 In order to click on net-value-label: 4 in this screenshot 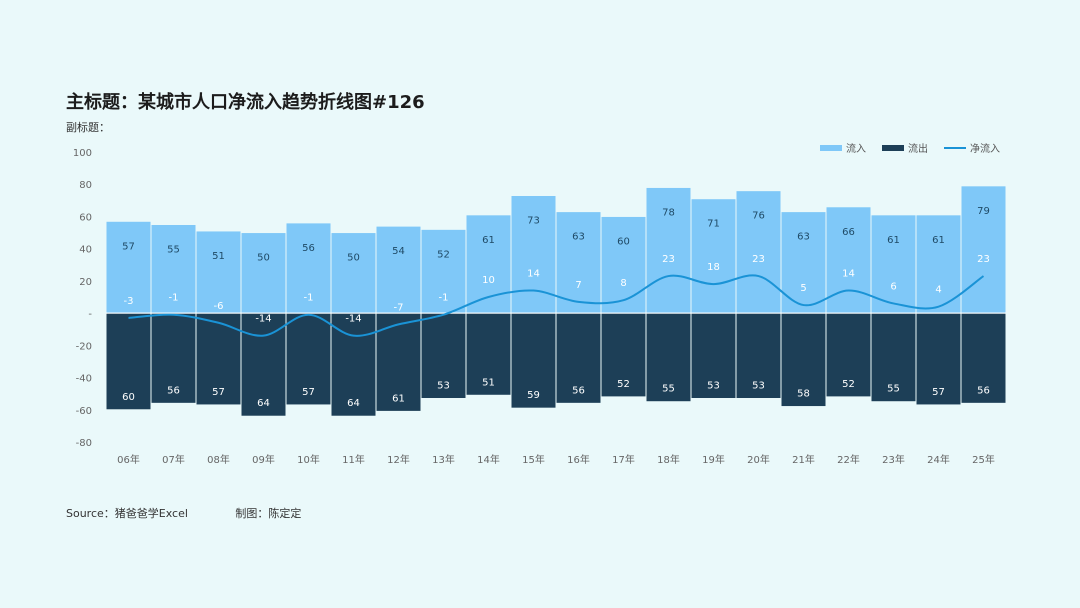, I will do `click(938, 290)`.